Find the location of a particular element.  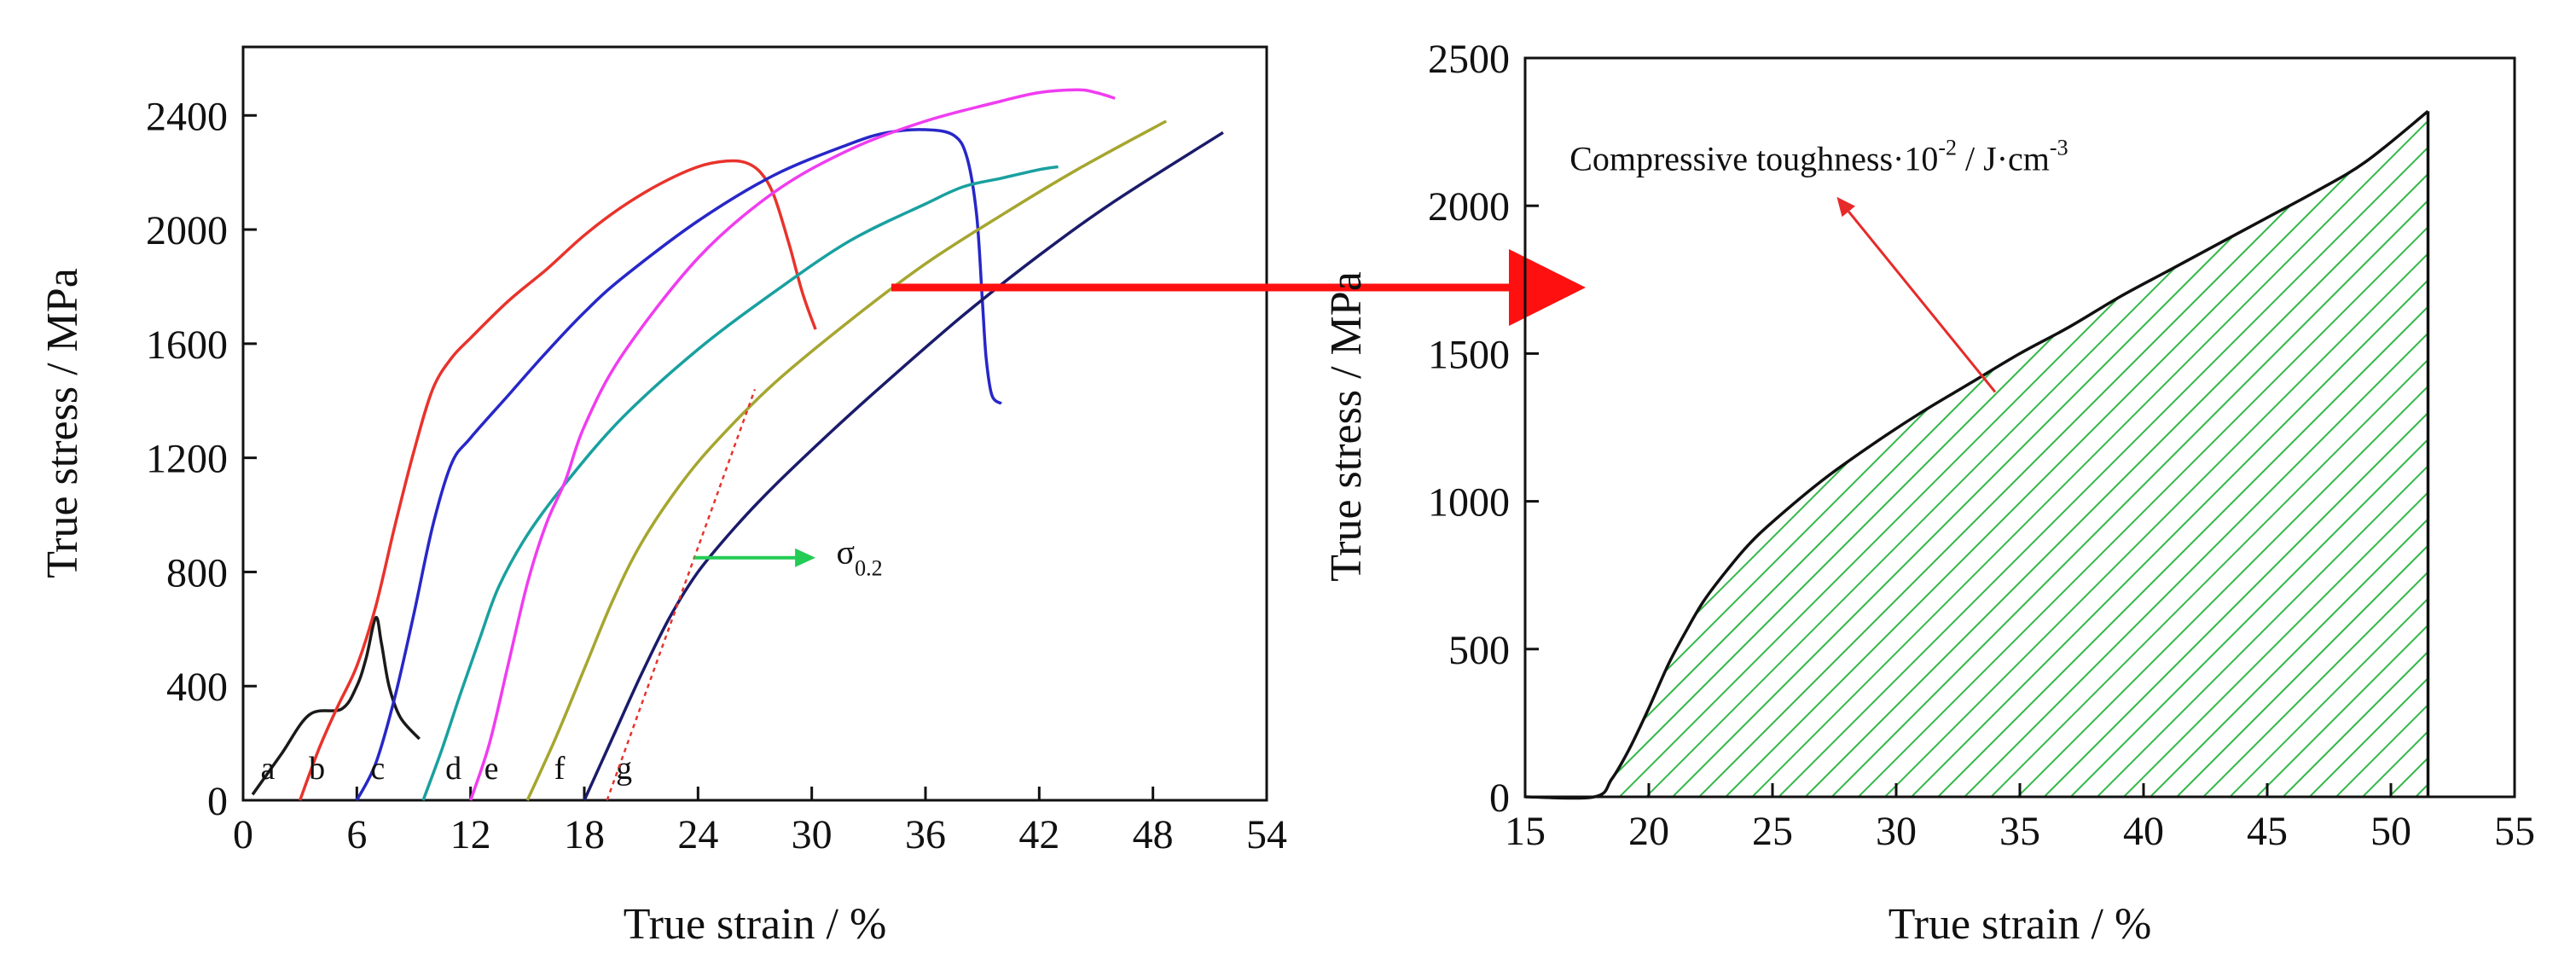

right-y-tick-label: 2000 is located at coordinates (1469, 206).